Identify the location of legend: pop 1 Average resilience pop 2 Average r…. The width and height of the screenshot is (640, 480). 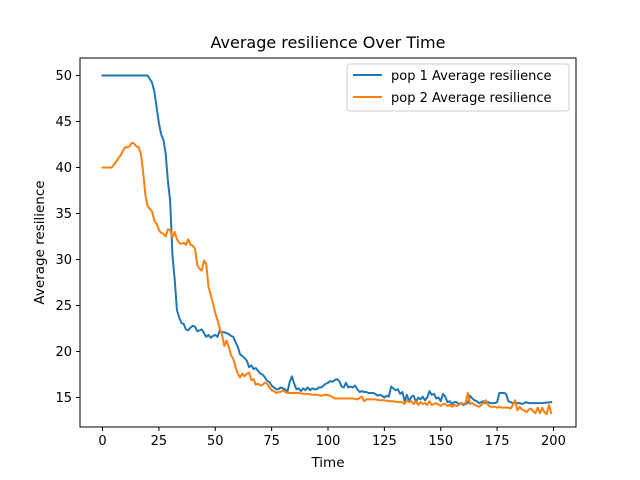
(458, 87).